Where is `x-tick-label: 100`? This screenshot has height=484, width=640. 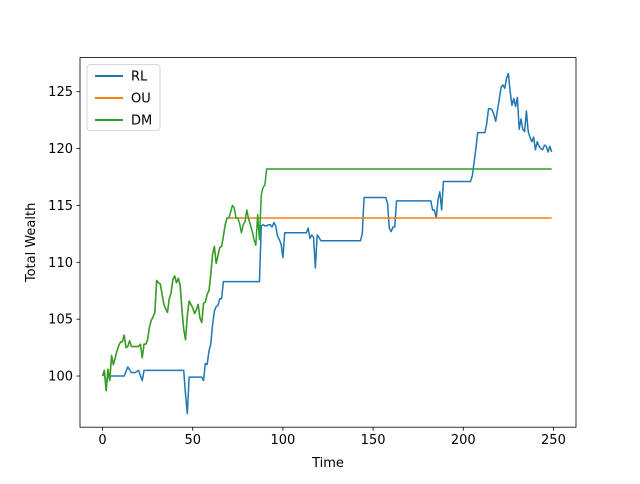 x-tick-label: 100 is located at coordinates (282, 440).